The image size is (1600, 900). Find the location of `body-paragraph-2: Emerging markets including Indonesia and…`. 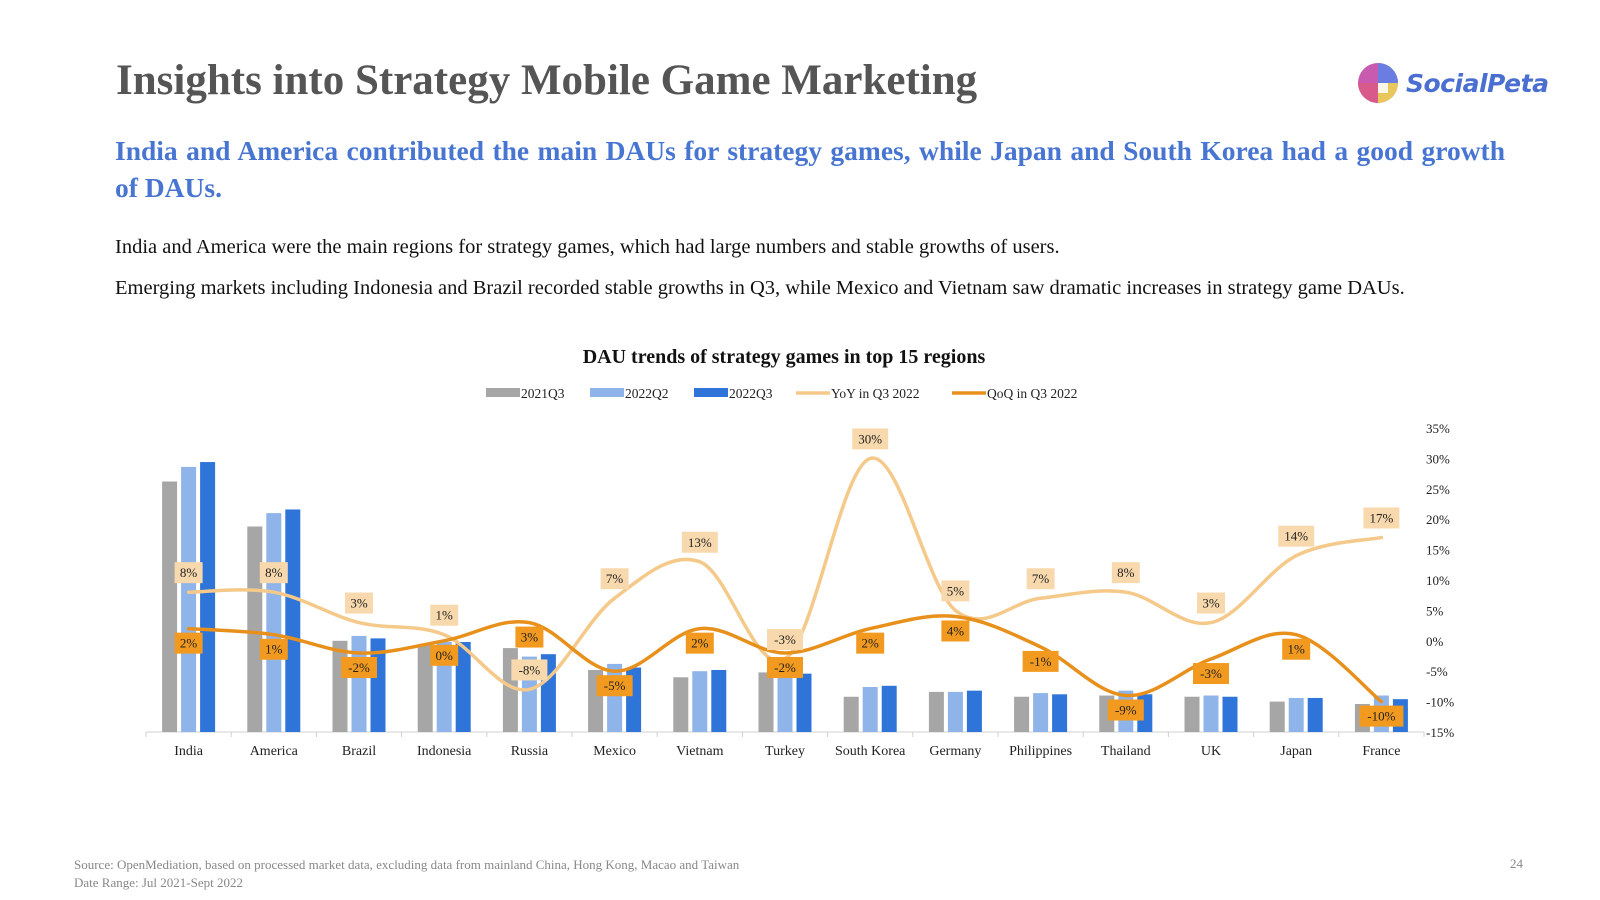

body-paragraph-2: Emerging markets including Indonesia and… is located at coordinates (760, 288).